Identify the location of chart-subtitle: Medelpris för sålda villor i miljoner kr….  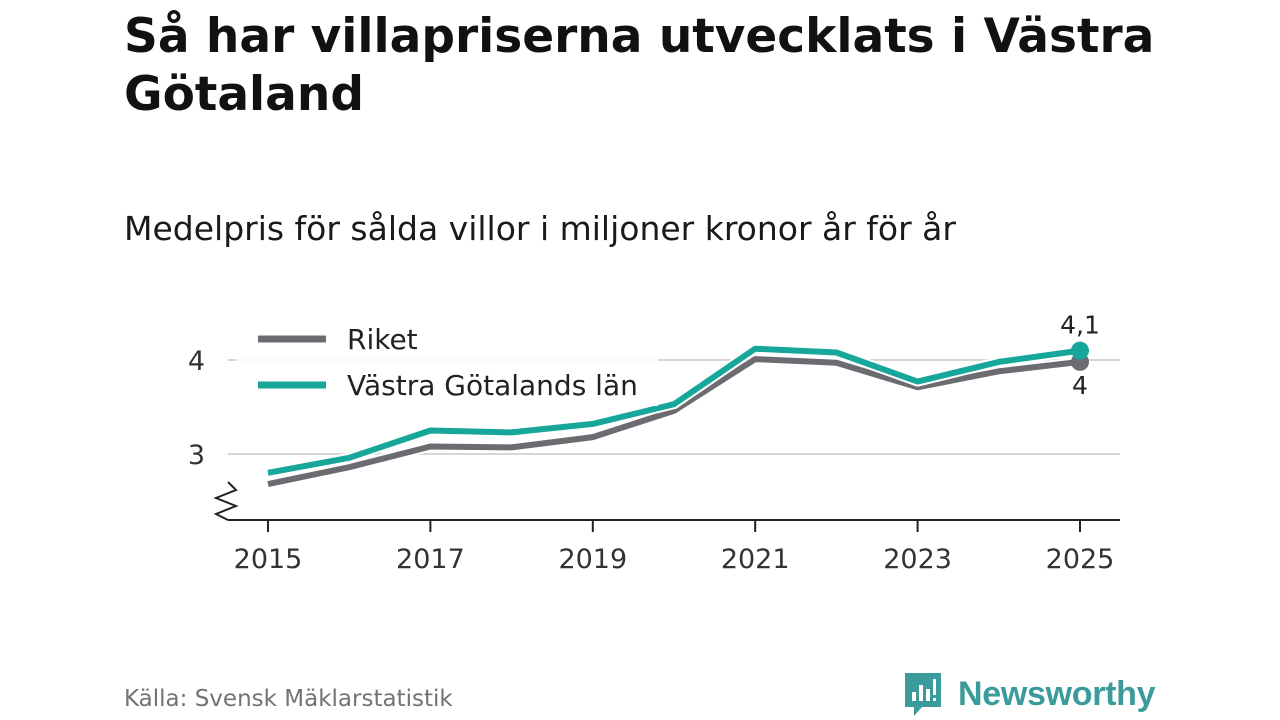
(540, 228).